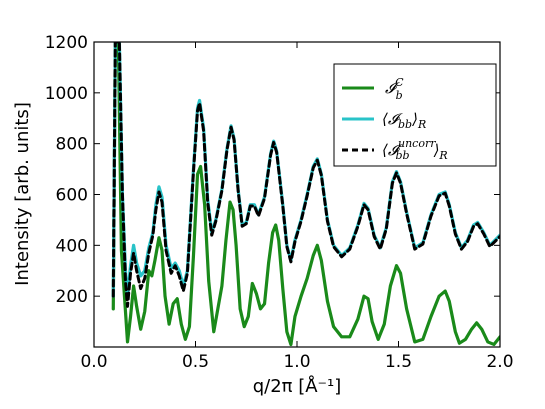 The image size is (545, 409). What do you see at coordinates (22, 194) in the screenshot?
I see `y-axis-title: Intensity [arb. units]` at bounding box center [22, 194].